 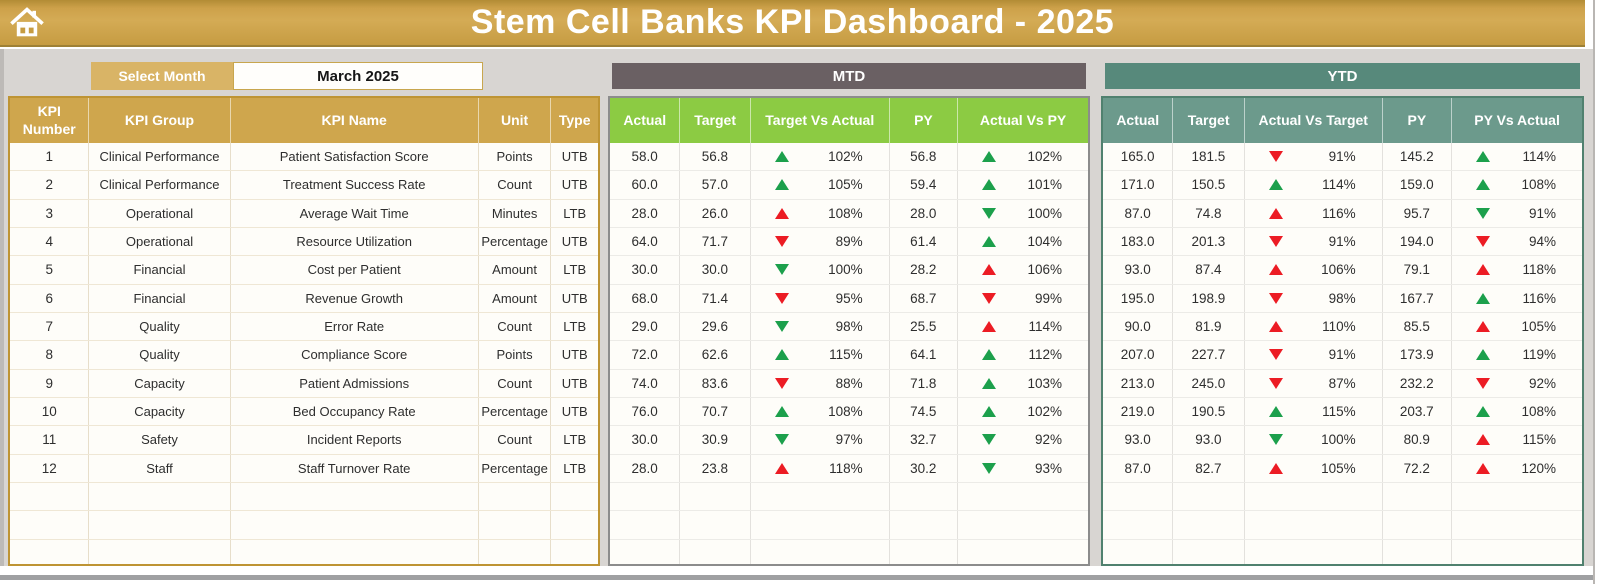 What do you see at coordinates (849, 440) in the screenshot?
I see `percent-value: 97%` at bounding box center [849, 440].